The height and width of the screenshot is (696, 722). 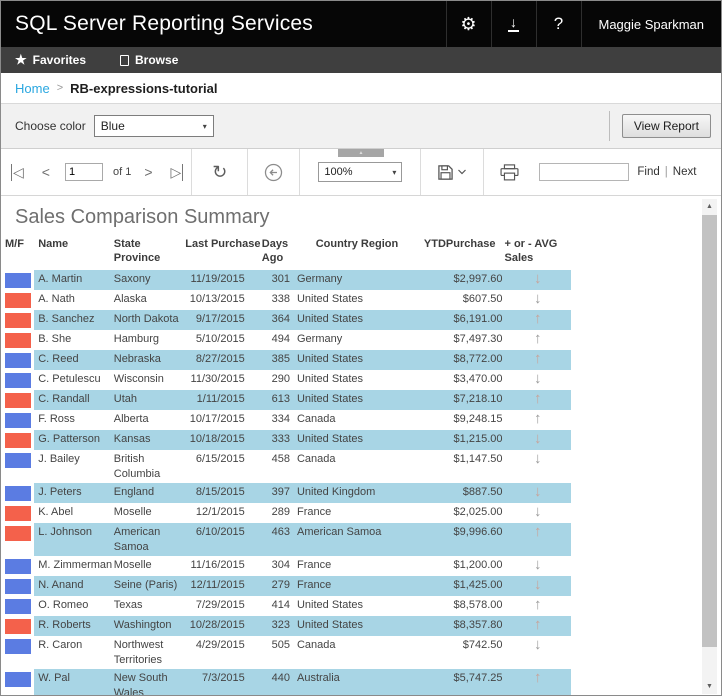 I want to click on ytd-cell: $5,747.25, so click(x=464, y=682).